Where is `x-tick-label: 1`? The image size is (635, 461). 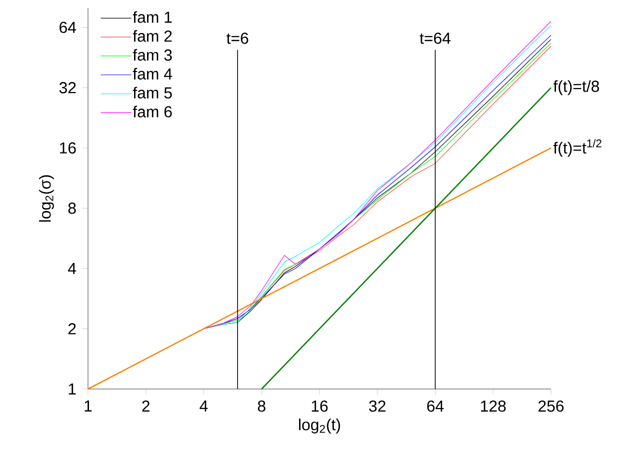 x-tick-label: 1 is located at coordinates (88, 406).